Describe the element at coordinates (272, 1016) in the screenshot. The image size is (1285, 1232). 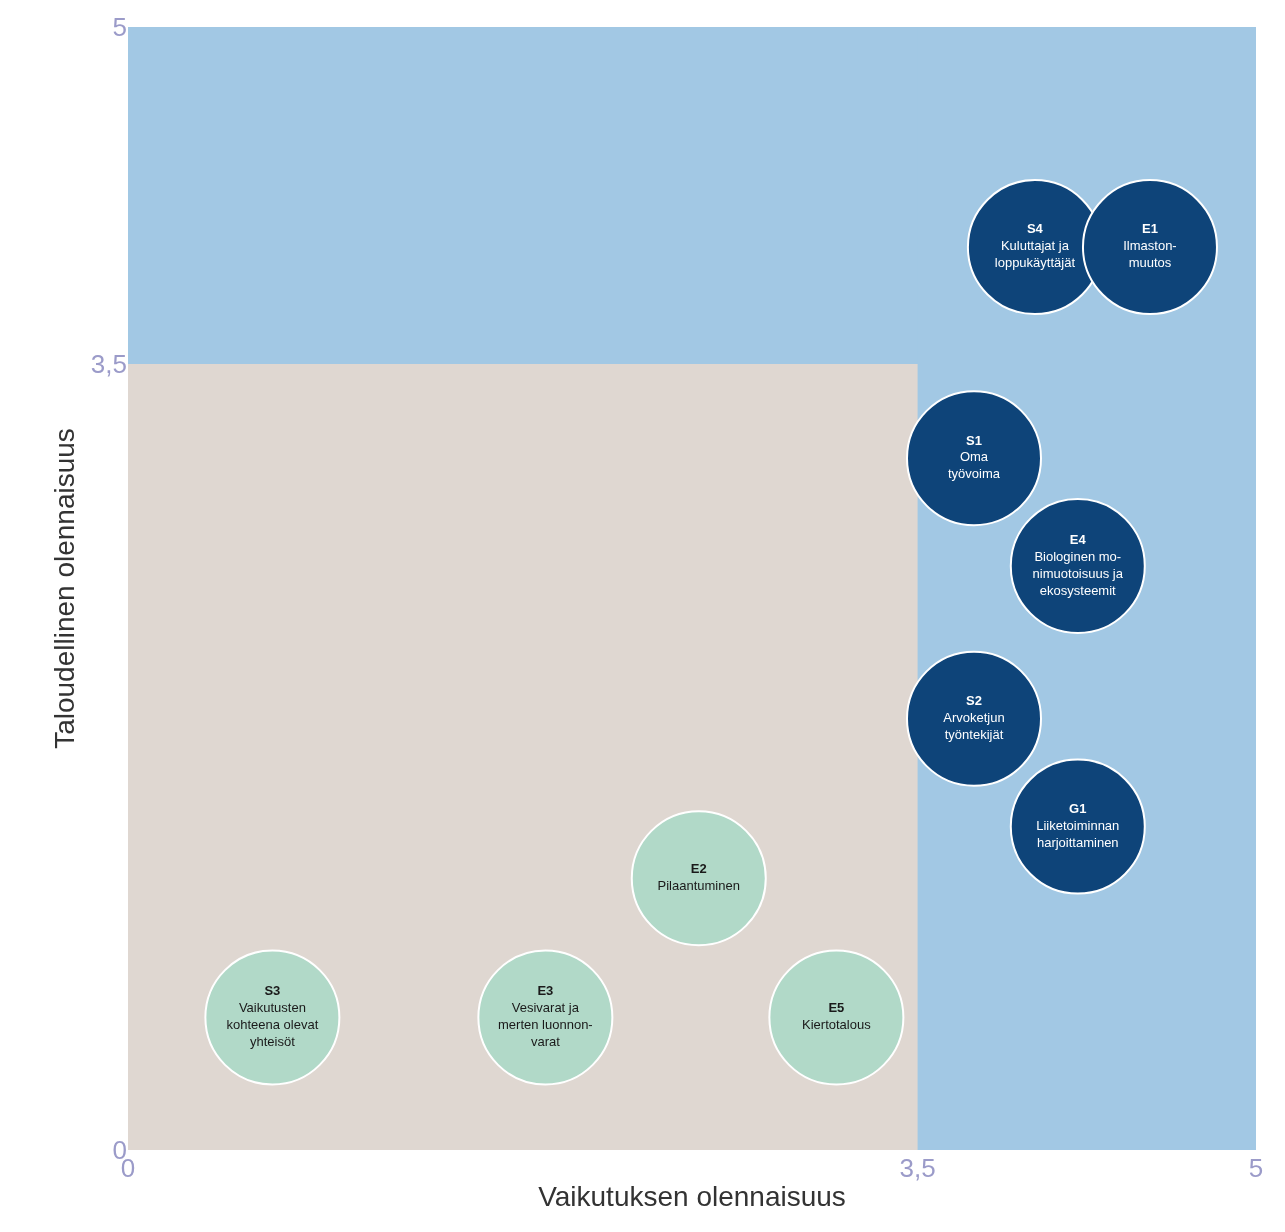
I see `data-label: S3 Vaikutusten kohteena olevat yhteisöt` at that location.